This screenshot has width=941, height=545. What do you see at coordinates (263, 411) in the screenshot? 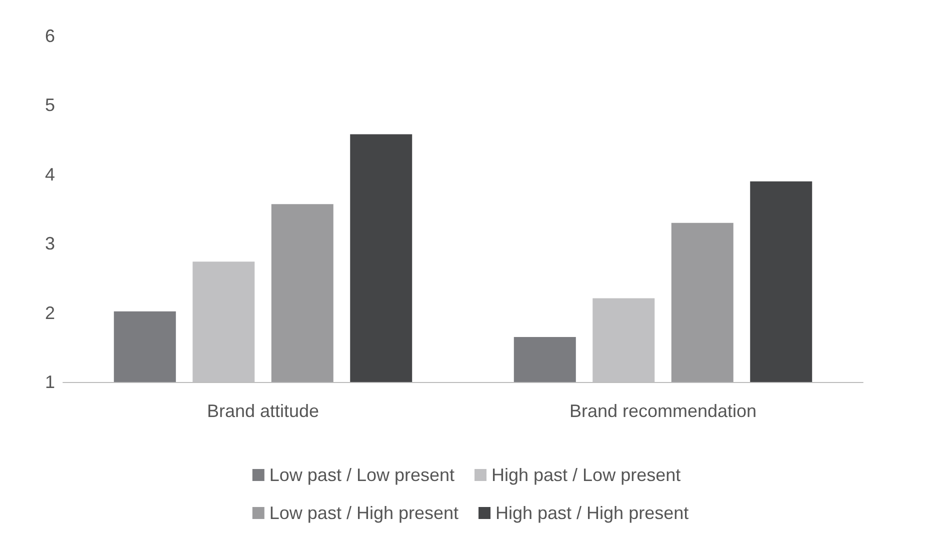
I see `x-tick-label: Brand attitude` at bounding box center [263, 411].